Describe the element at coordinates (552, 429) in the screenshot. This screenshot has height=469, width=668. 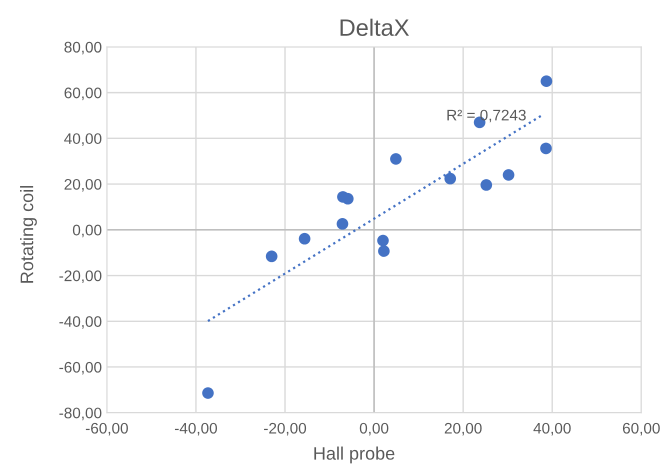
I see `x-tick-label: 40,00` at that location.